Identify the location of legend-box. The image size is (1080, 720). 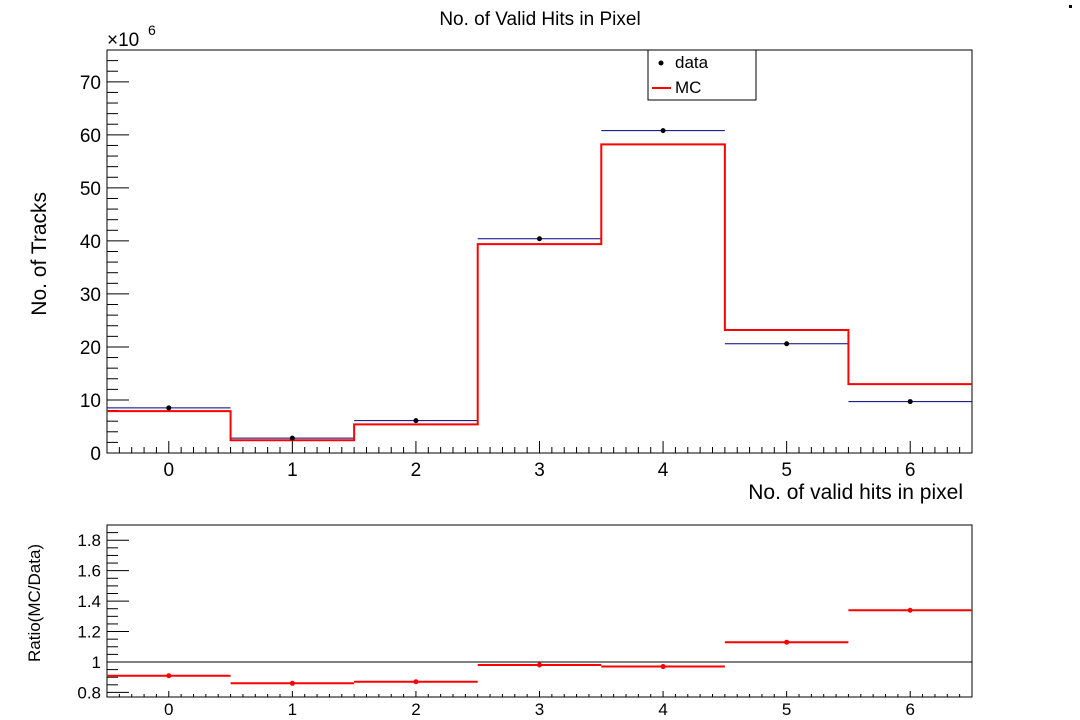
(702, 75).